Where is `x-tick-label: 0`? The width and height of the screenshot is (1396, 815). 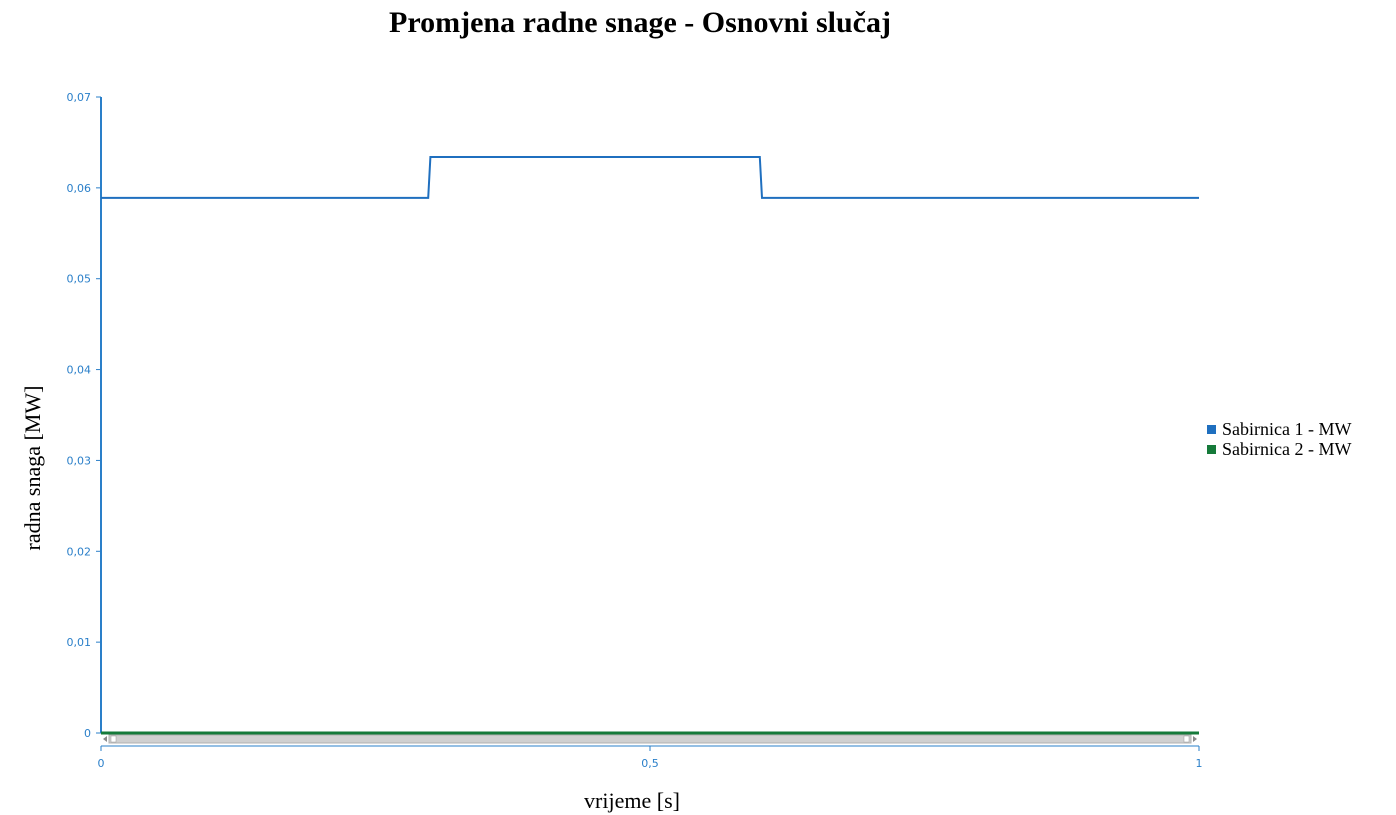
x-tick-label: 0 is located at coordinates (101, 763).